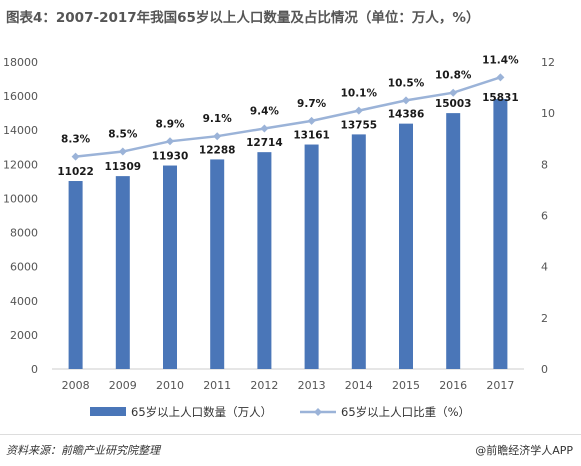 The height and width of the screenshot is (466, 581). I want to click on bar-data-label: 11022, so click(75, 172).